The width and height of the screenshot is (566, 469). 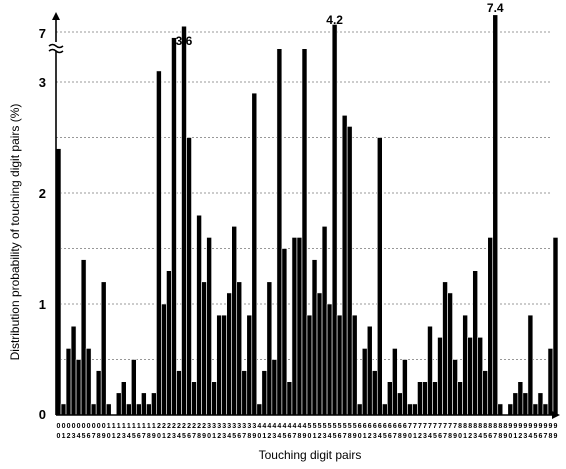 I want to click on x-tick-70-tens: 7, so click(x=410, y=426).